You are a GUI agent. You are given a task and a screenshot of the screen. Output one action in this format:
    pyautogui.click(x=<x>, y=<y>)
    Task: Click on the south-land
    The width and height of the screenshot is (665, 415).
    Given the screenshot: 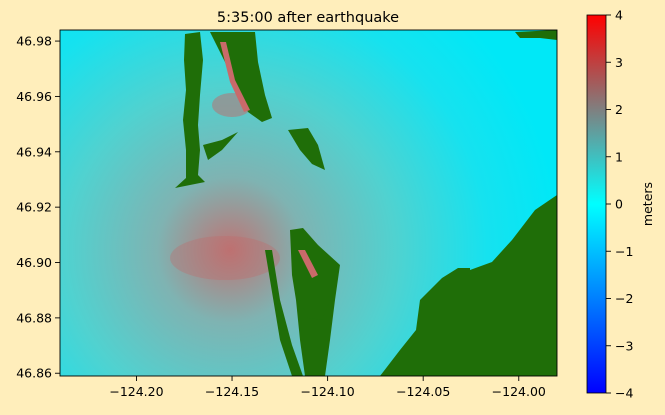 What is the action you would take?
    pyautogui.click(x=468, y=285)
    